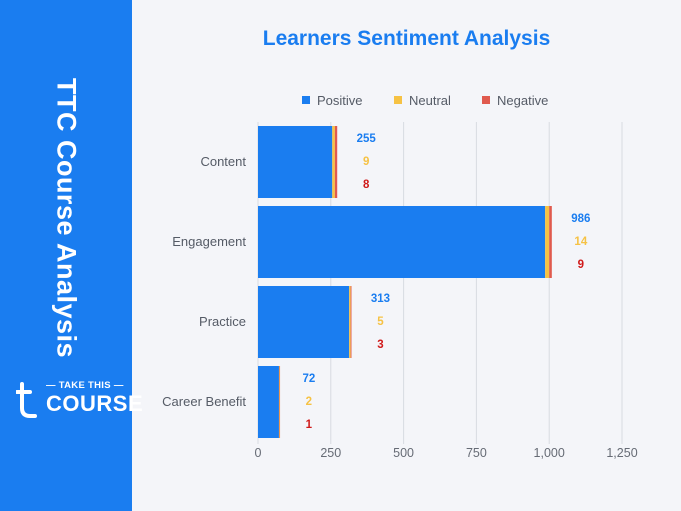 This screenshot has width=681, height=511. What do you see at coordinates (476, 453) in the screenshot?
I see `x-tick-label: 750` at bounding box center [476, 453].